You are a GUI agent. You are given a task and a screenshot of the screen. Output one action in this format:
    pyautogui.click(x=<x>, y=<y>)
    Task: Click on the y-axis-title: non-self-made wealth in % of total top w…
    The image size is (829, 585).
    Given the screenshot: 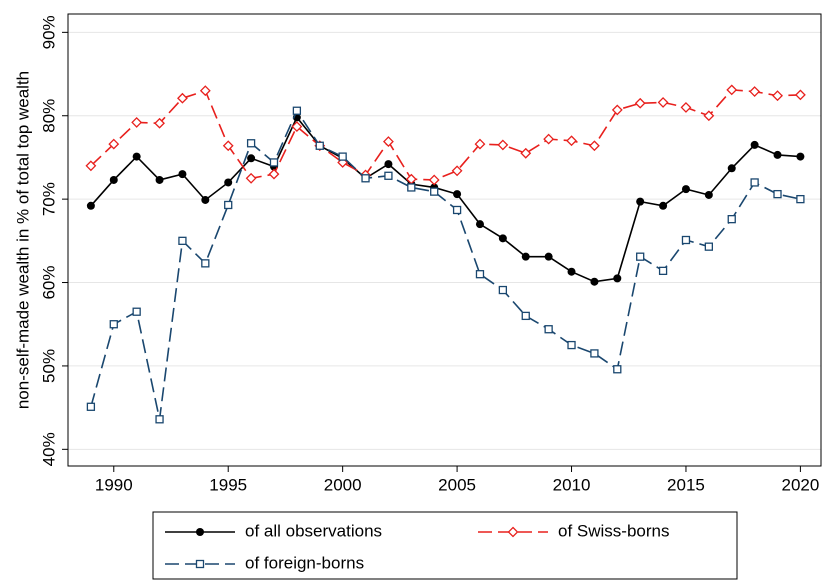 What is the action you would take?
    pyautogui.click(x=22, y=240)
    